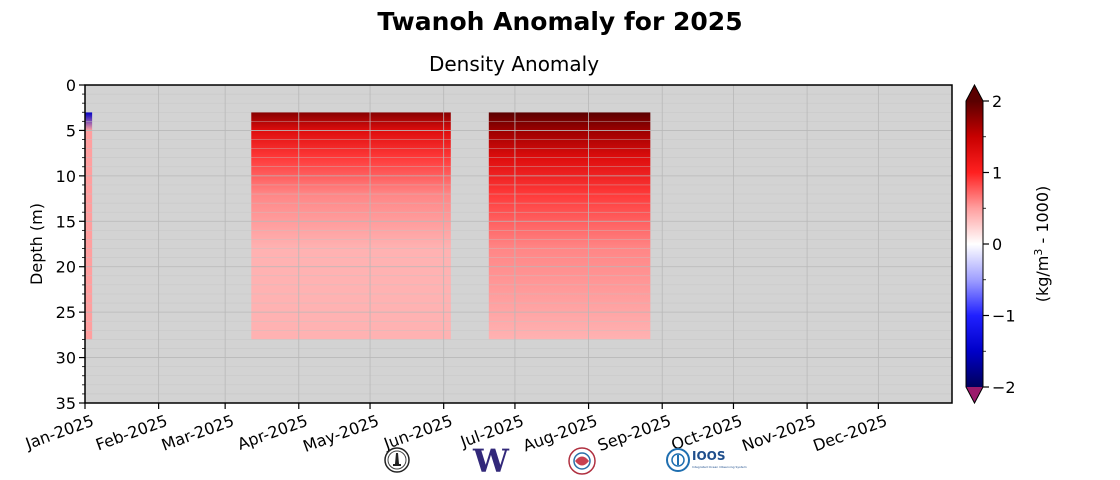 The height and width of the screenshot is (480, 1120). What do you see at coordinates (974, 244) in the screenshot?
I see `colorbar-scale` at bounding box center [974, 244].